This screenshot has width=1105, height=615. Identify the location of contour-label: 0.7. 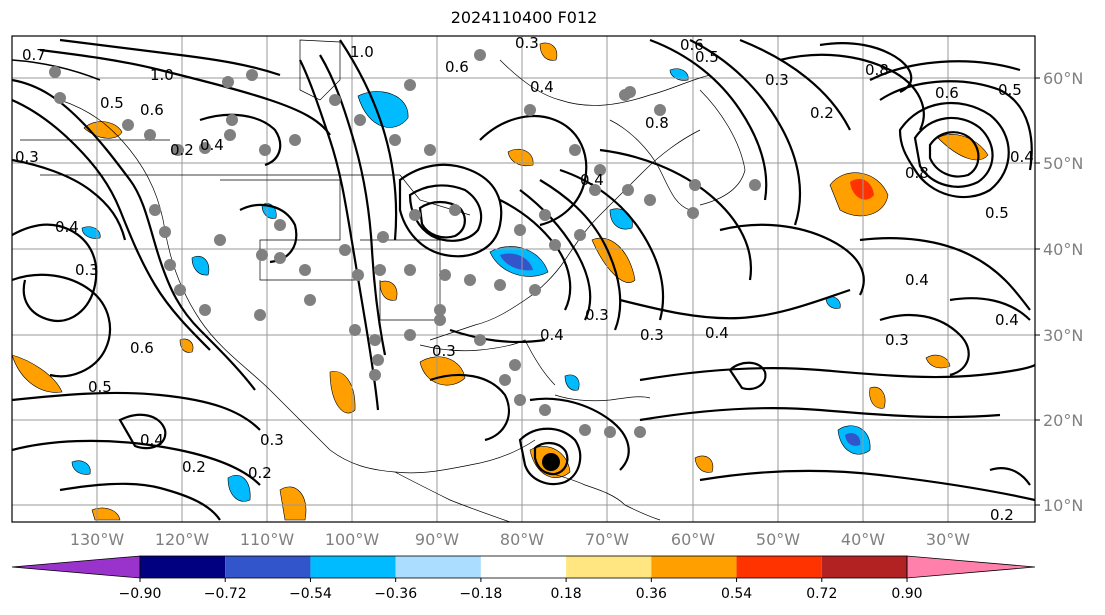
(34, 55).